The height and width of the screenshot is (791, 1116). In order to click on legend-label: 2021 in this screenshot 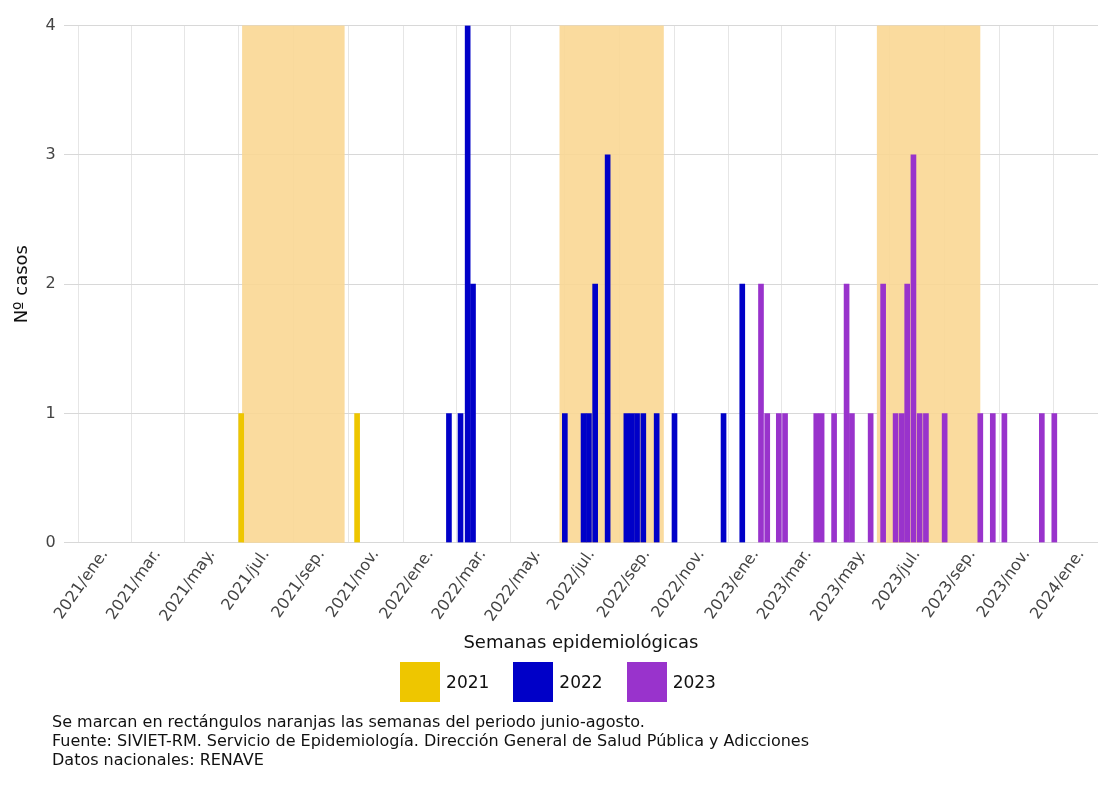, I will do `click(468, 682)`.